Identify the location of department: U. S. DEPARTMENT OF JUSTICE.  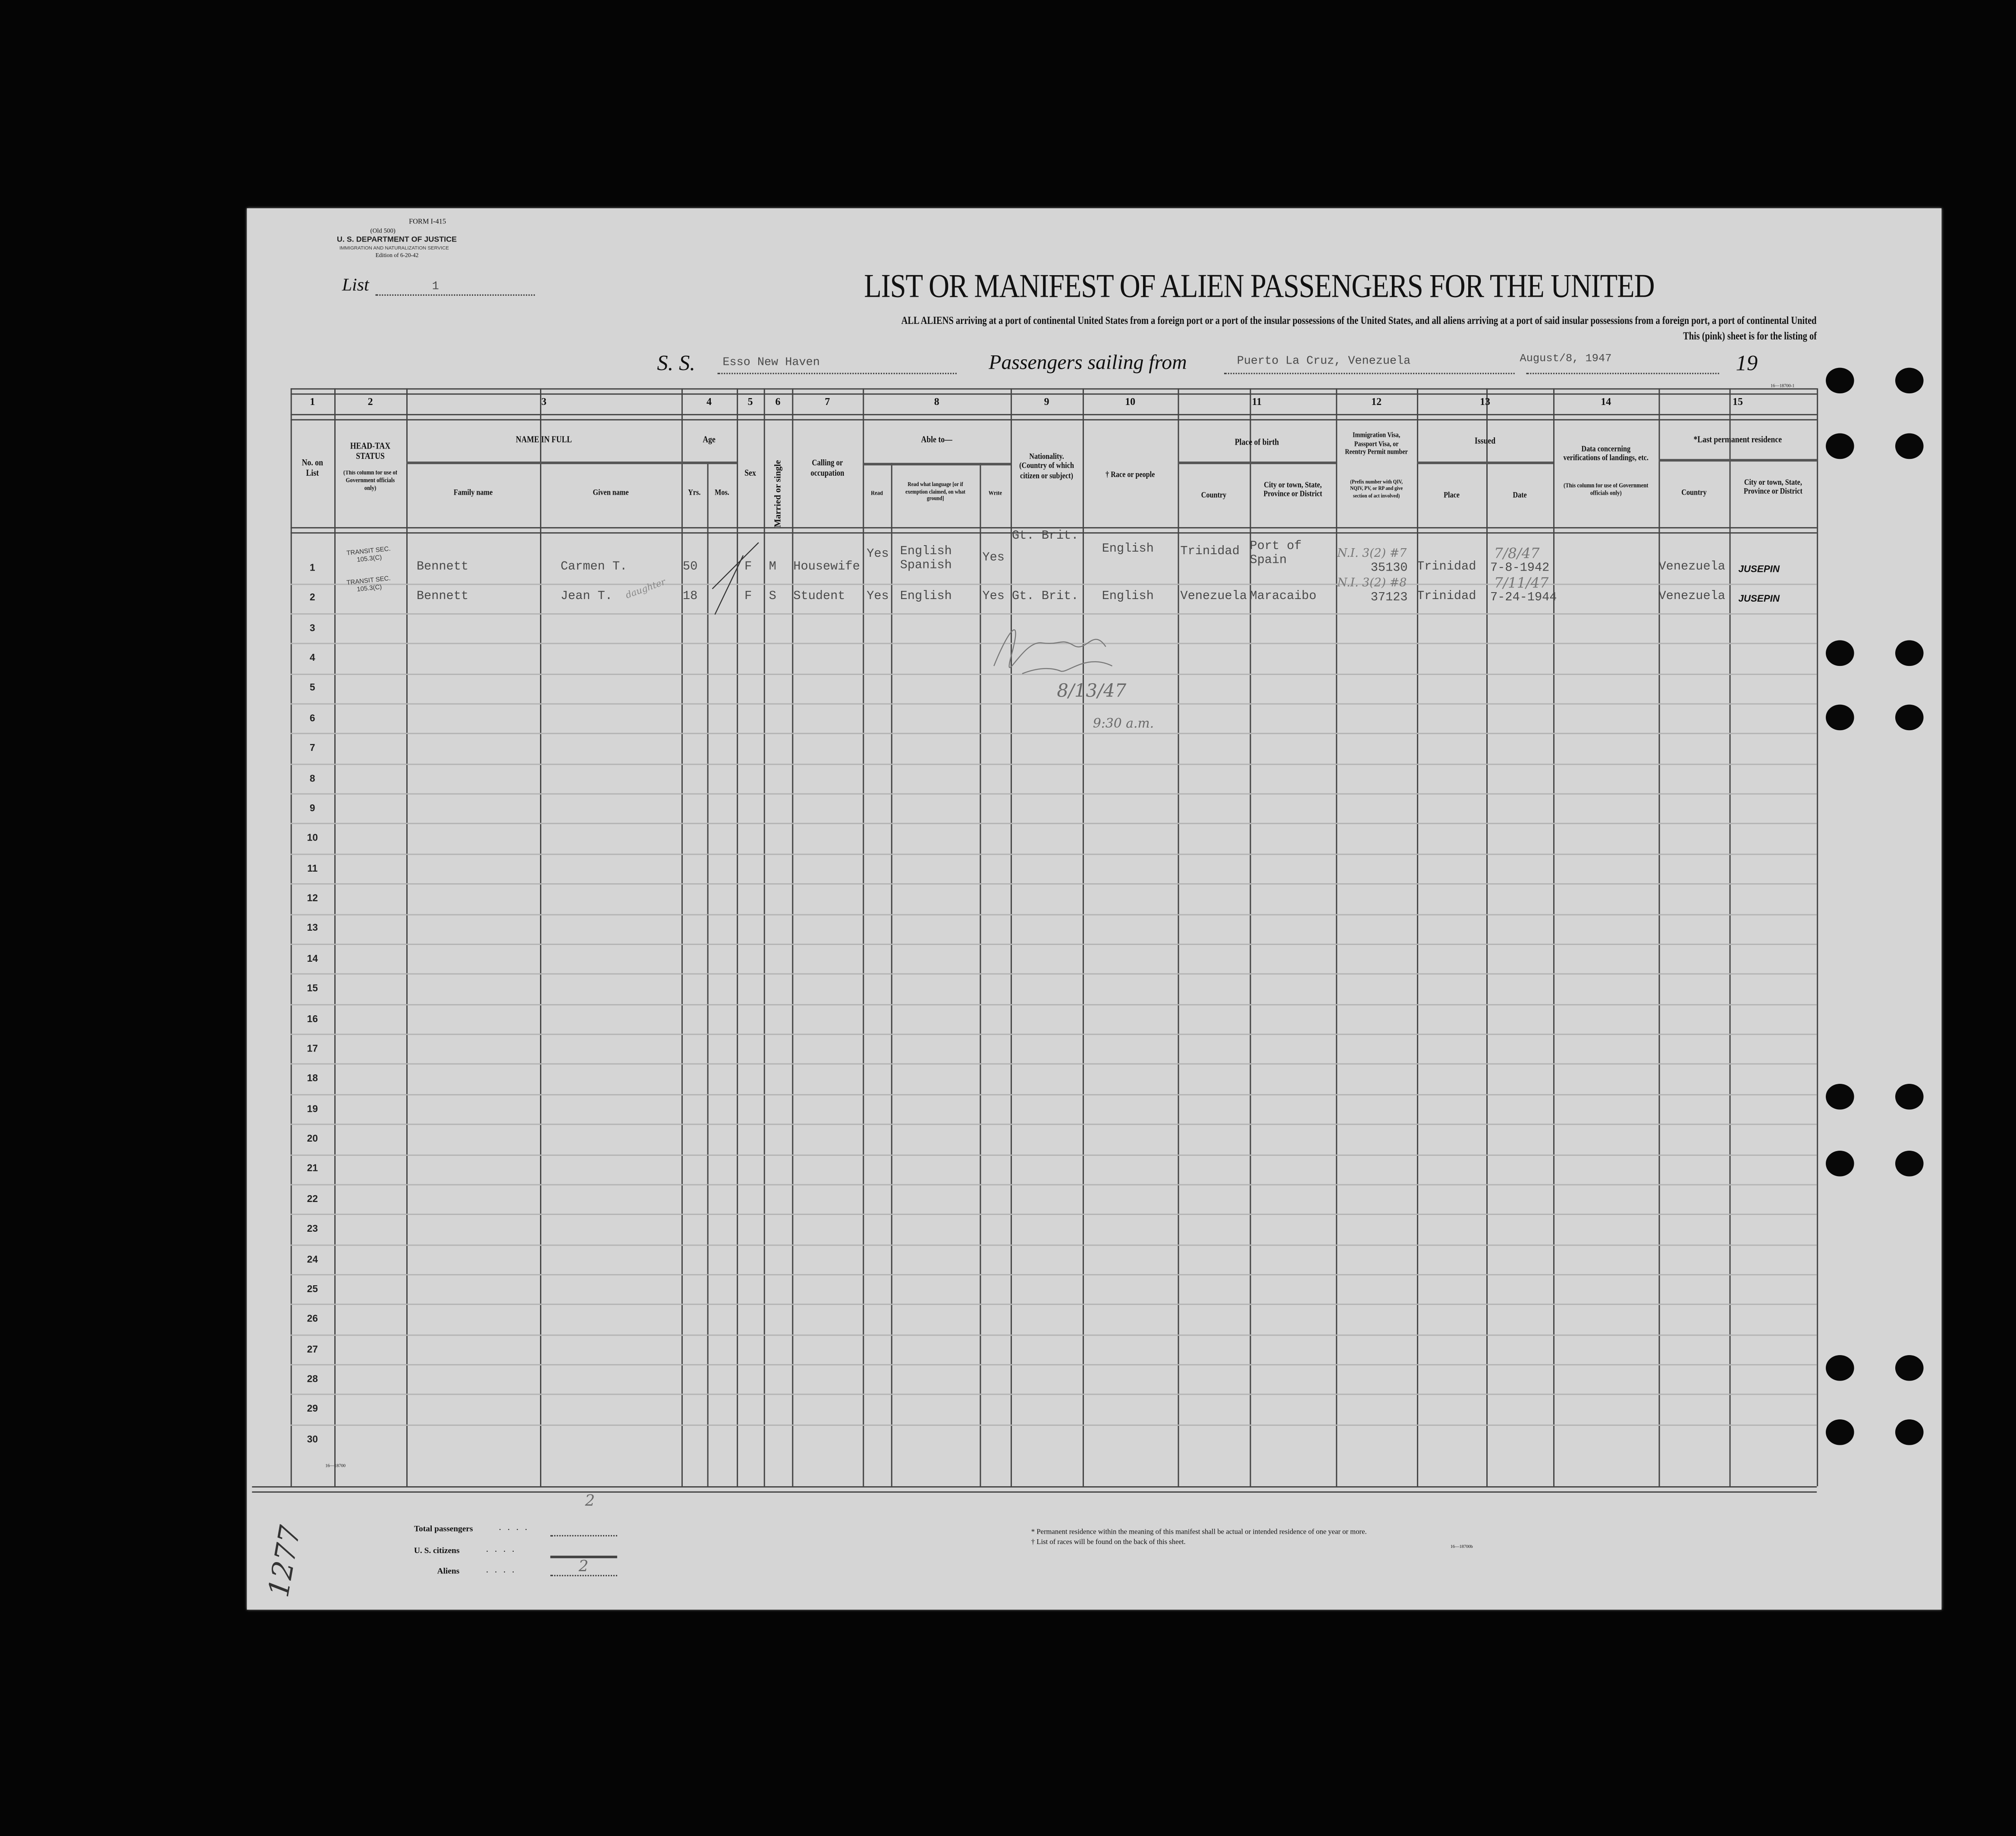
(397, 240).